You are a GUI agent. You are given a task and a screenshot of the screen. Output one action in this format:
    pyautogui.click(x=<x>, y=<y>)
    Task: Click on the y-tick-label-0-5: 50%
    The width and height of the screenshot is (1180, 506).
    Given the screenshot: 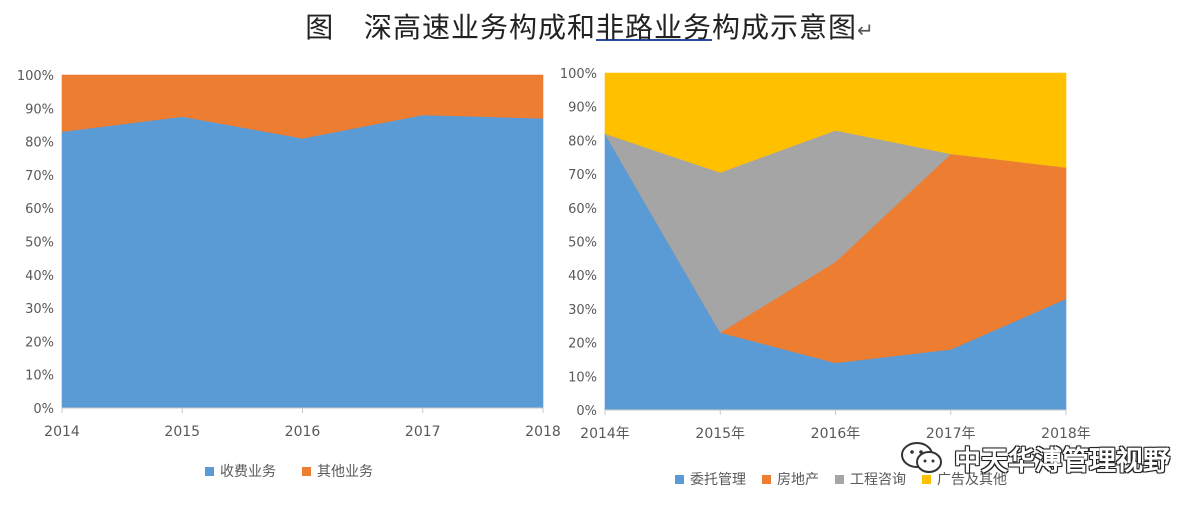 What is the action you would take?
    pyautogui.click(x=39, y=243)
    